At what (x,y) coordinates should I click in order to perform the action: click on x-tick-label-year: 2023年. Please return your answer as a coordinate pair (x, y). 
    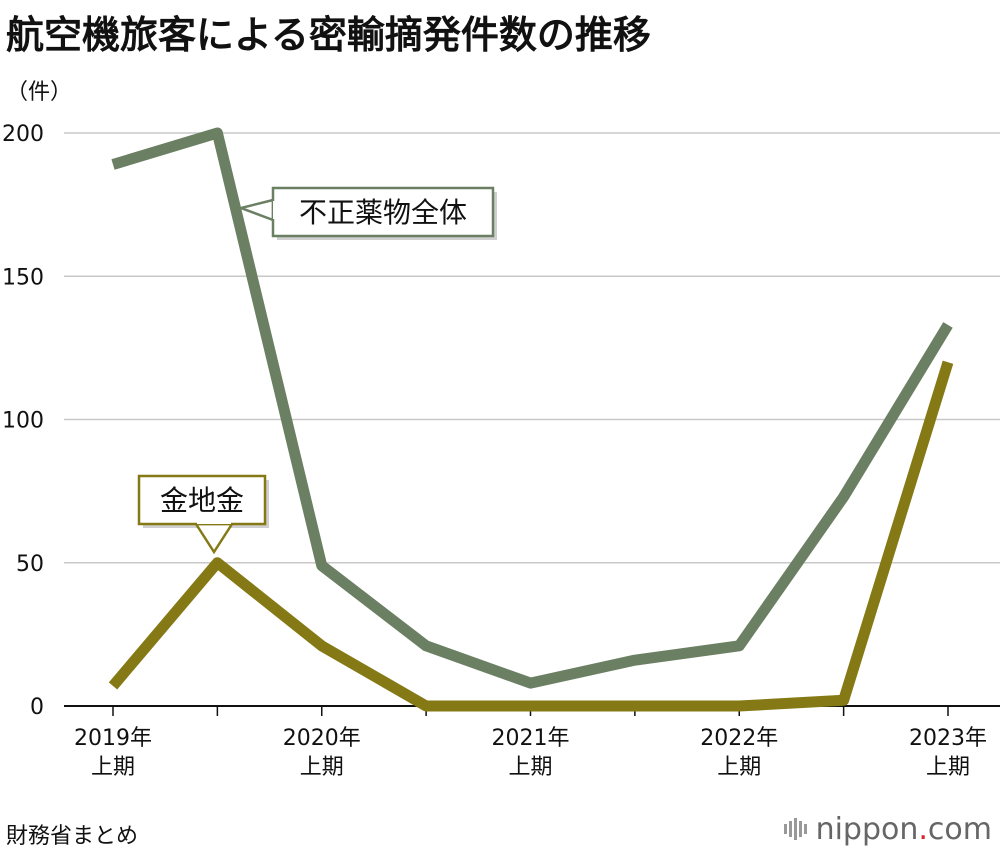
    Looking at the image, I should click on (948, 738).